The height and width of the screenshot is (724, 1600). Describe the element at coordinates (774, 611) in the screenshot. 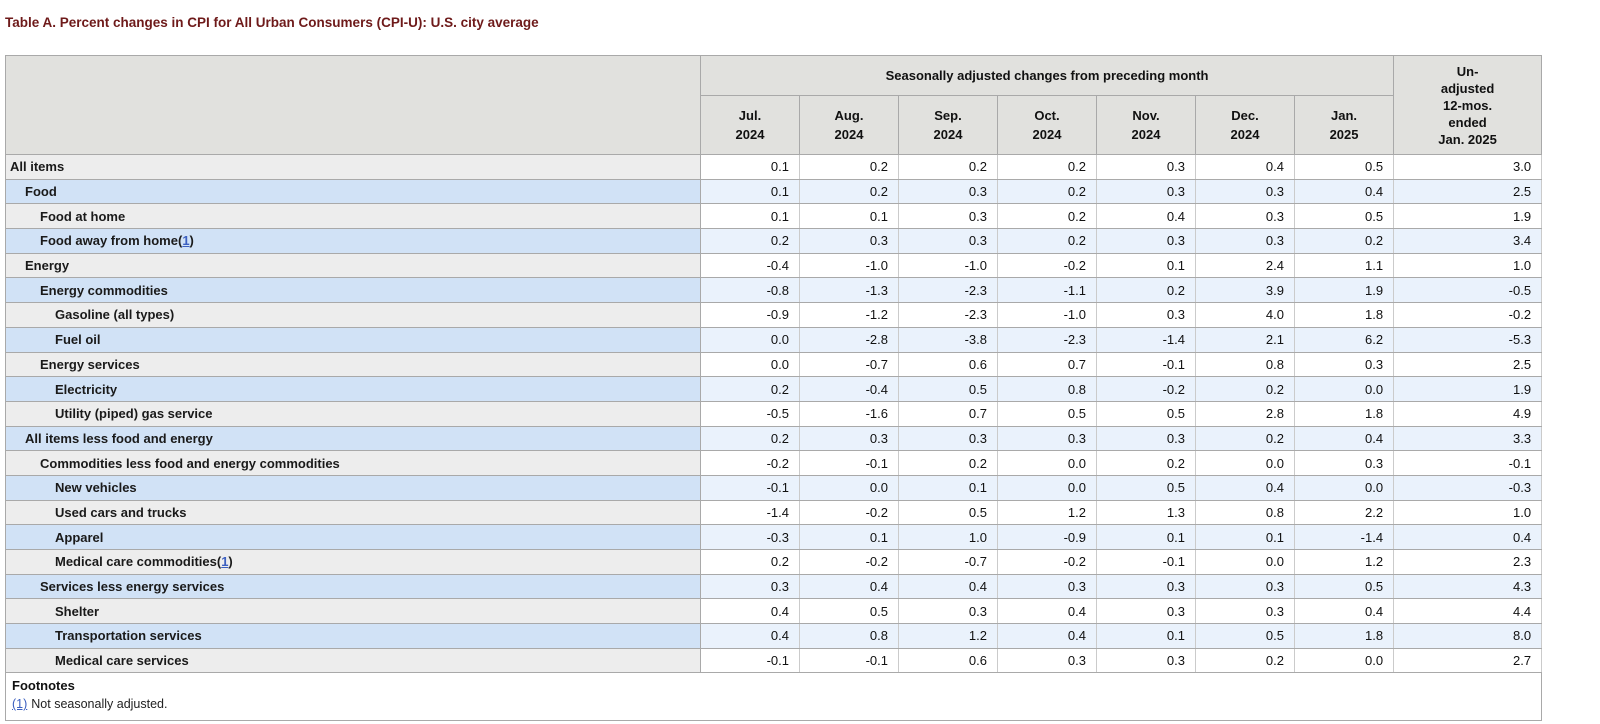

I see `table-row: Shelter 0.4 0.5 0.3 0.4 0.3 0.3 0.4 4.4` at that location.